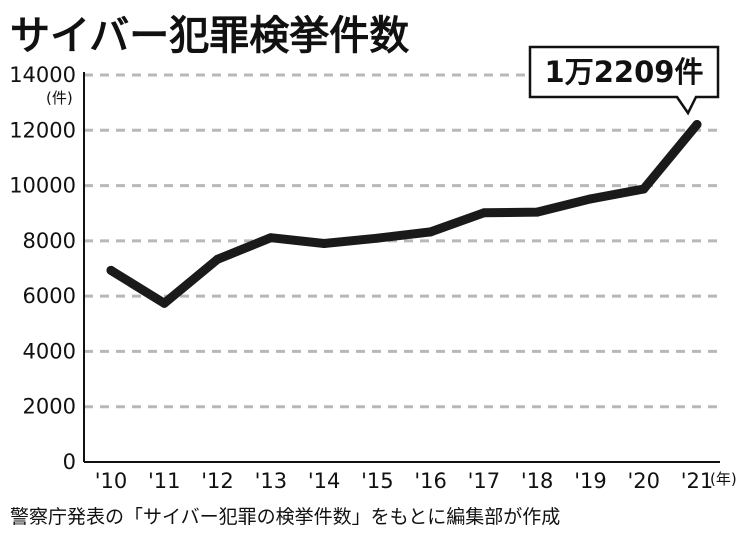 Image resolution: width=750 pixels, height=536 pixels. I want to click on callout-label: 1万2209件, so click(624, 72).